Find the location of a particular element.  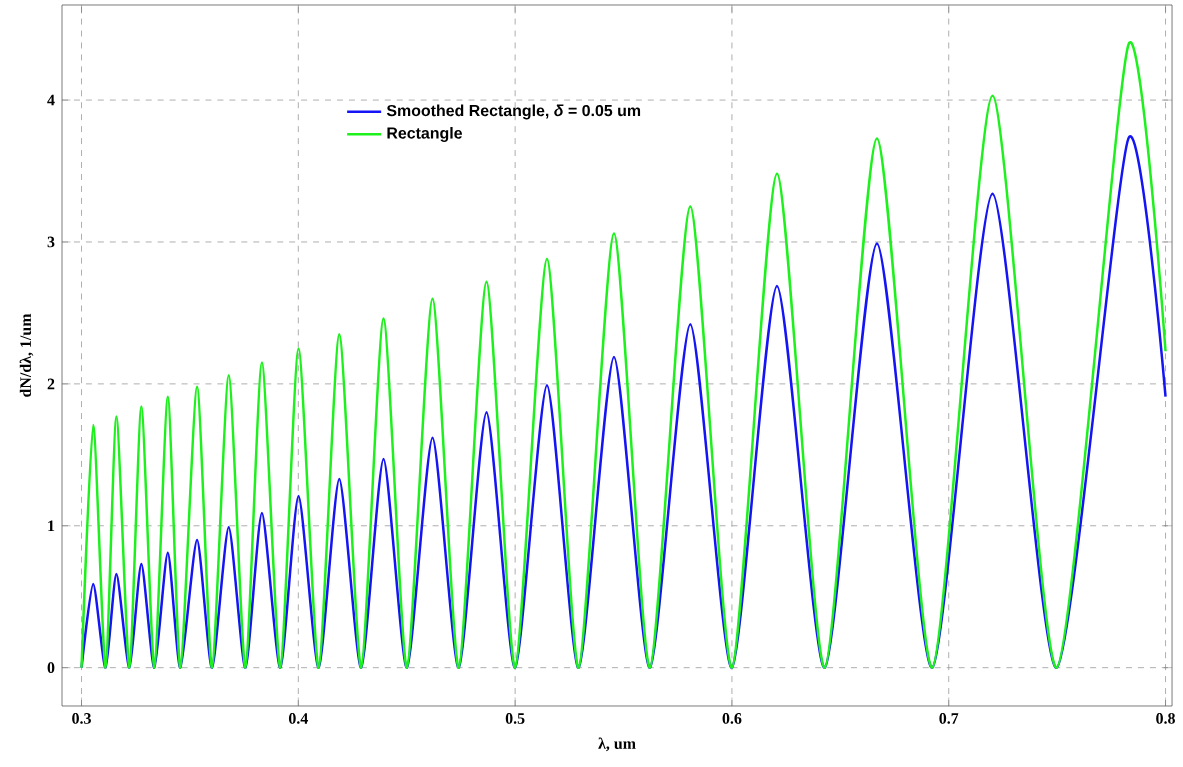

y-tick-label: 1 is located at coordinates (51, 526).